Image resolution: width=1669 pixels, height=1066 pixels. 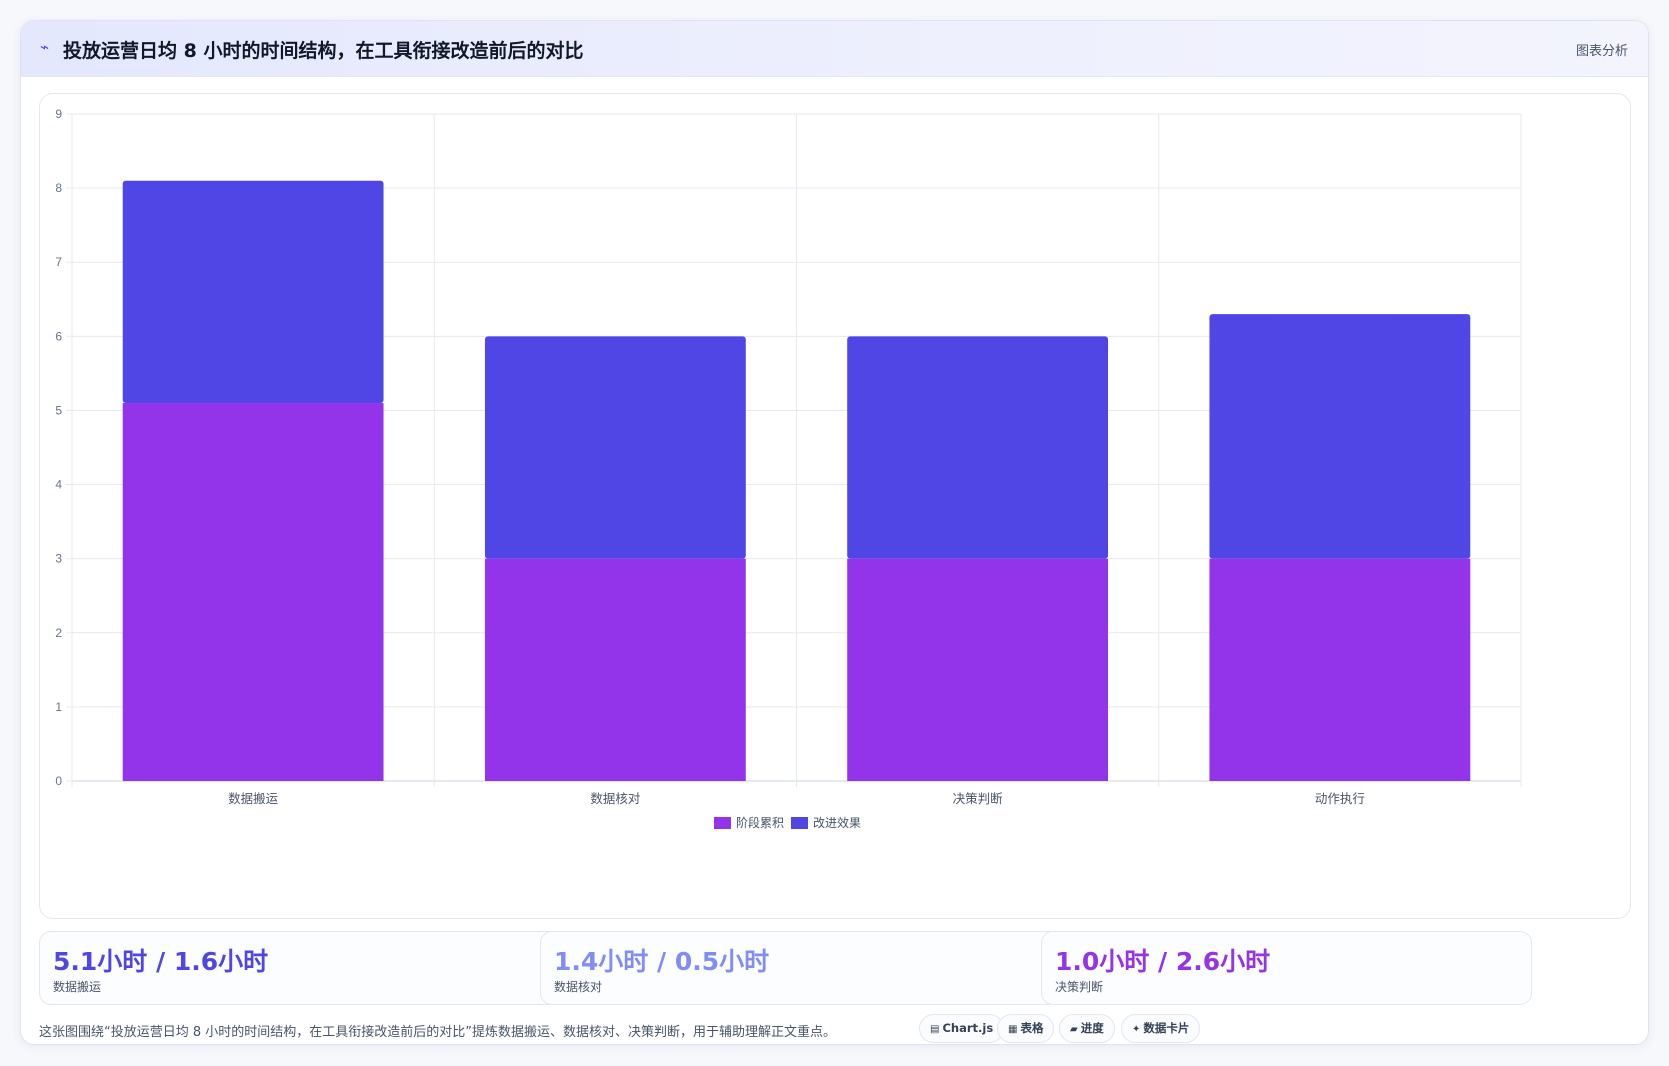 I want to click on table-chip: ▦ 表格, so click(x=1026, y=1028).